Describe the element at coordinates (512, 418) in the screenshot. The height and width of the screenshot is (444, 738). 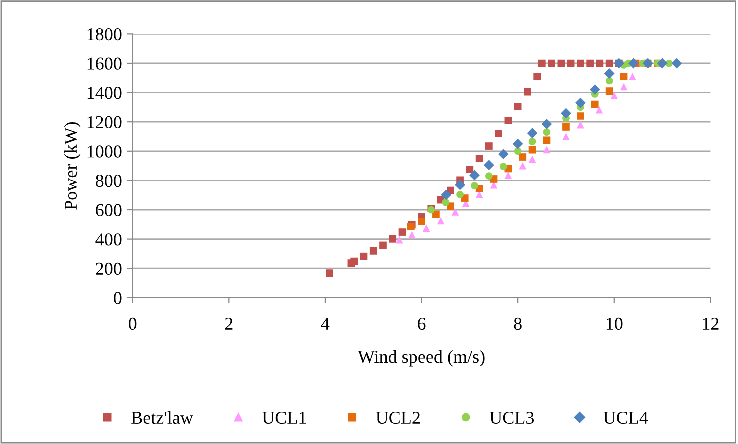
I see `legend-label: UCL3` at that location.